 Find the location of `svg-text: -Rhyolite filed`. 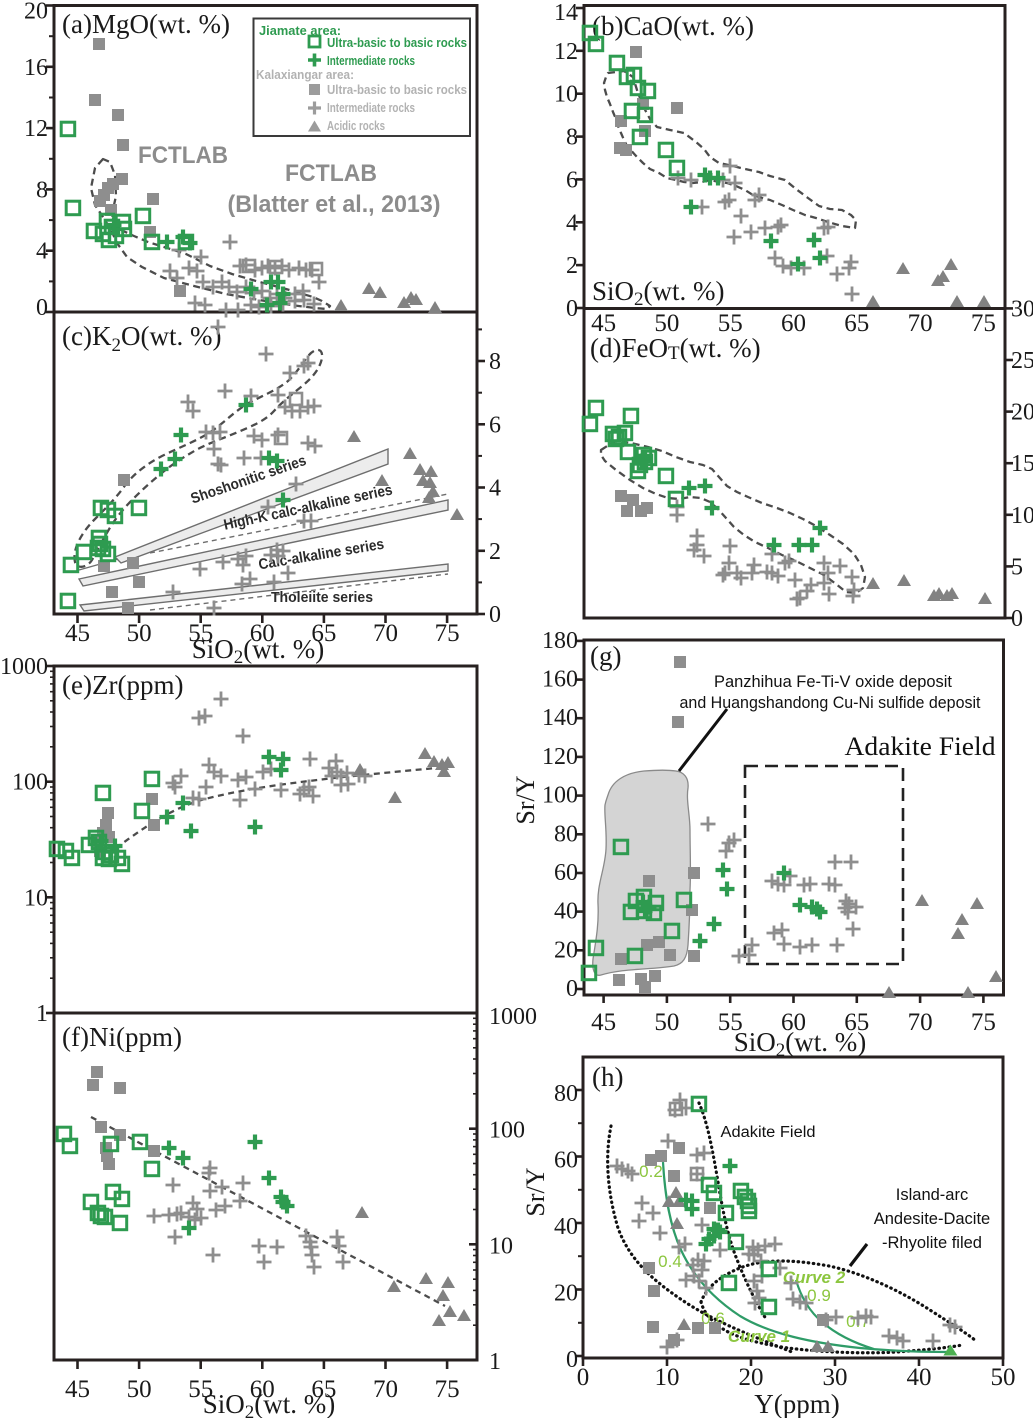

svg-text: -Rhyolite filed is located at coordinates (932, 1243).